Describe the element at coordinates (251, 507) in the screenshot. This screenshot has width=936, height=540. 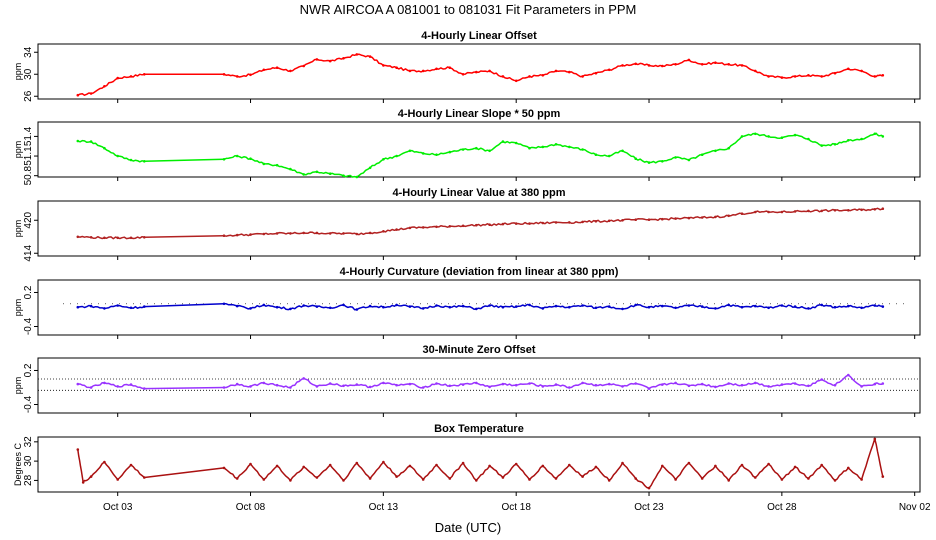
I see `x-tick-label: Oct 08` at that location.